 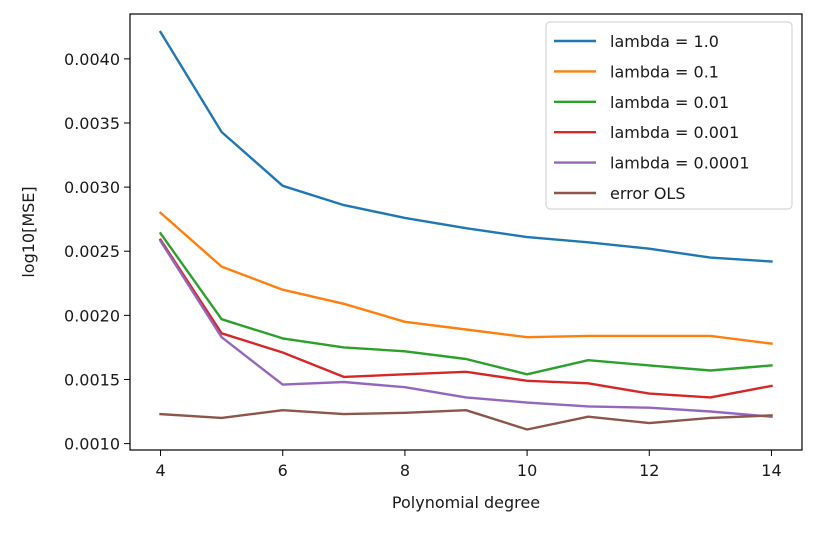 I want to click on y-tick-label: 0.0010, so click(x=92, y=444).